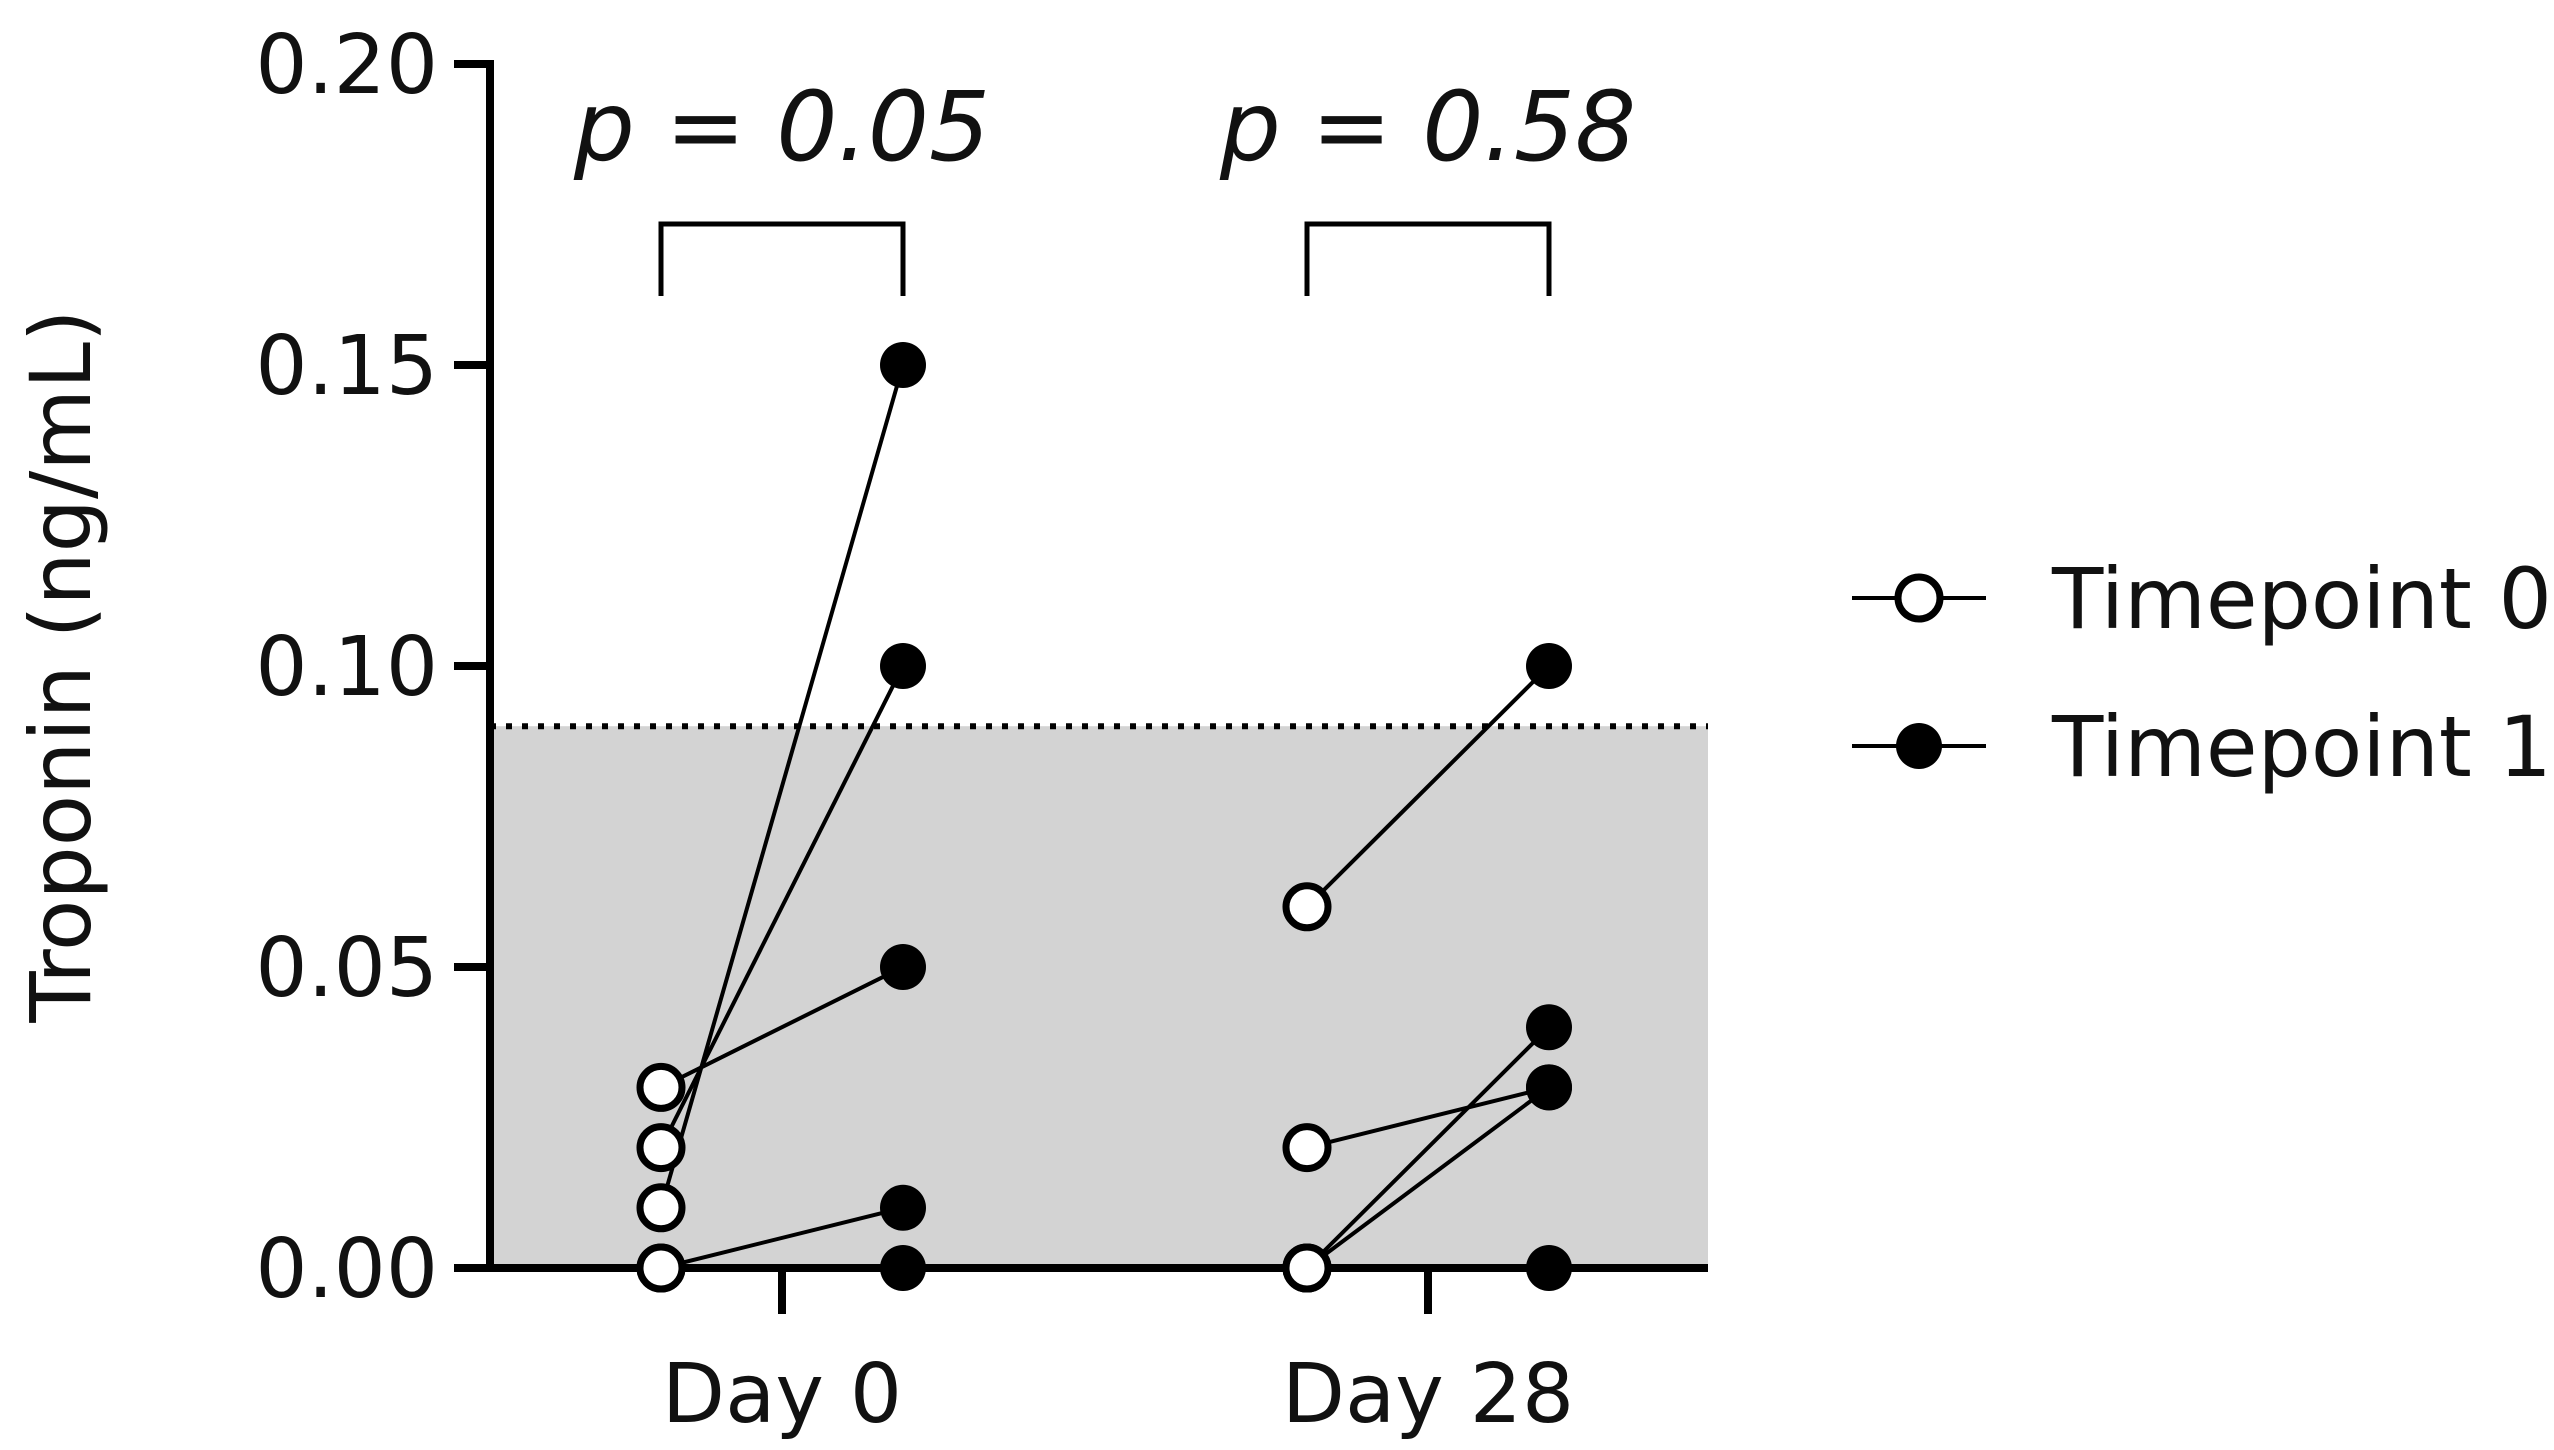 Image resolution: width=2554 pixels, height=1450 pixels. Describe the element at coordinates (2301, 599) in the screenshot. I see `legend-label: Timepoint 0` at that location.